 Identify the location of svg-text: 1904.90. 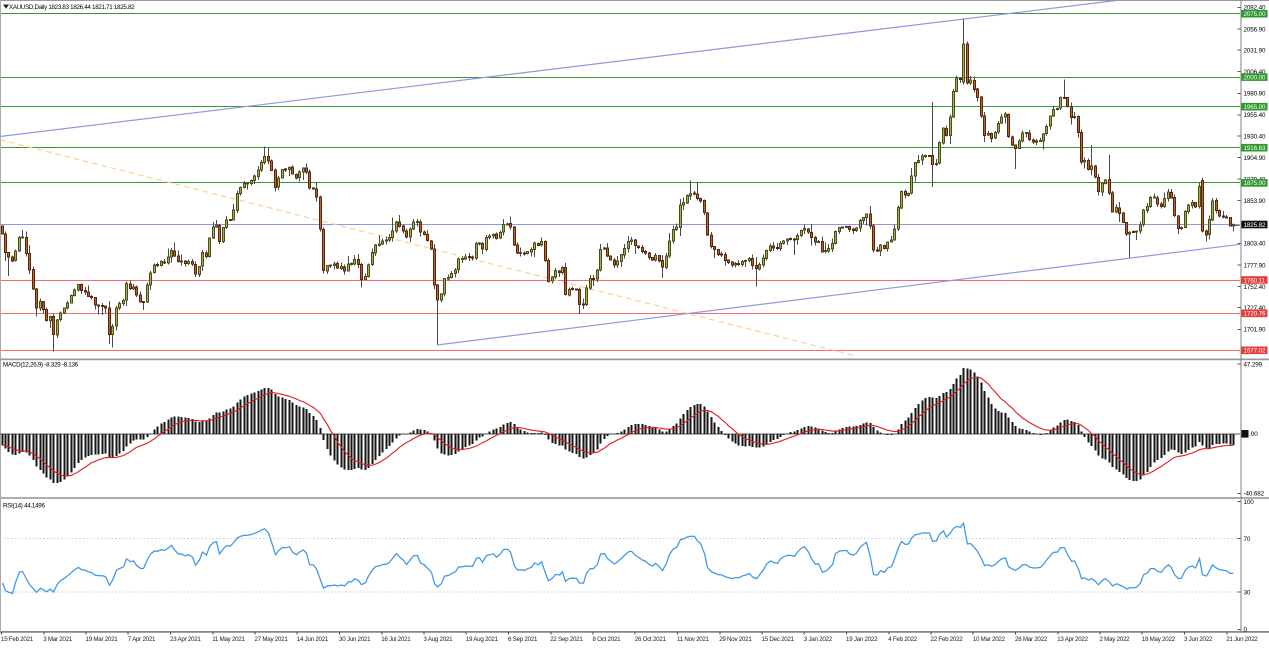
(1255, 158).